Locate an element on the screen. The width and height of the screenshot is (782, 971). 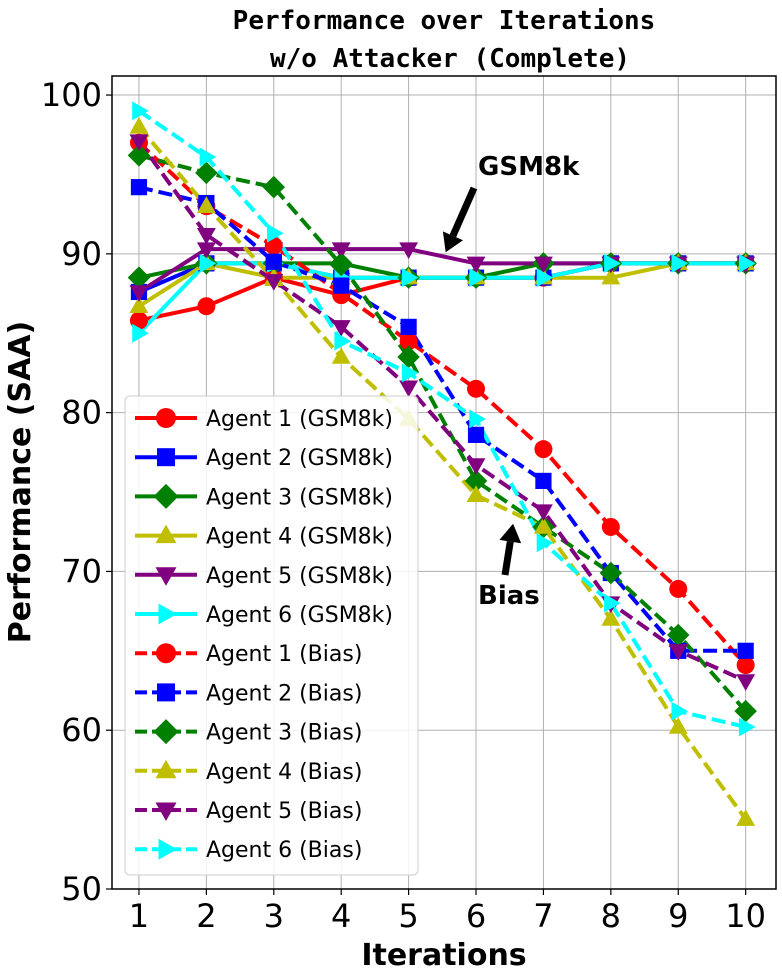
annotation-label: Bias is located at coordinates (509, 596).